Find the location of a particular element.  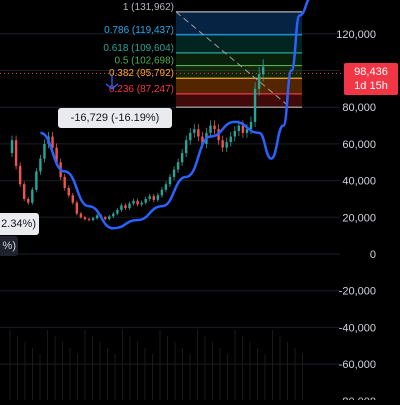

left-measure-label-2: %) is located at coordinates (9, 246).